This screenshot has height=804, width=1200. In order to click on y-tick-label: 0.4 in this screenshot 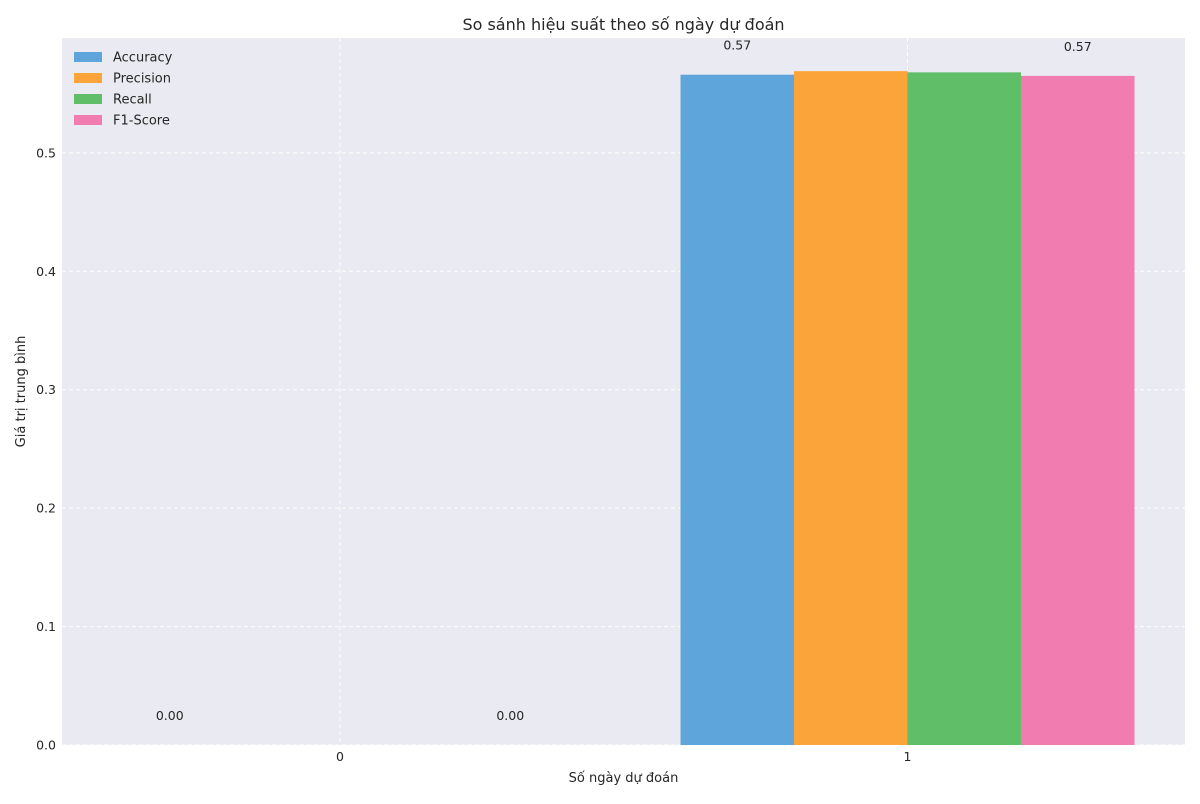, I will do `click(46, 271)`.